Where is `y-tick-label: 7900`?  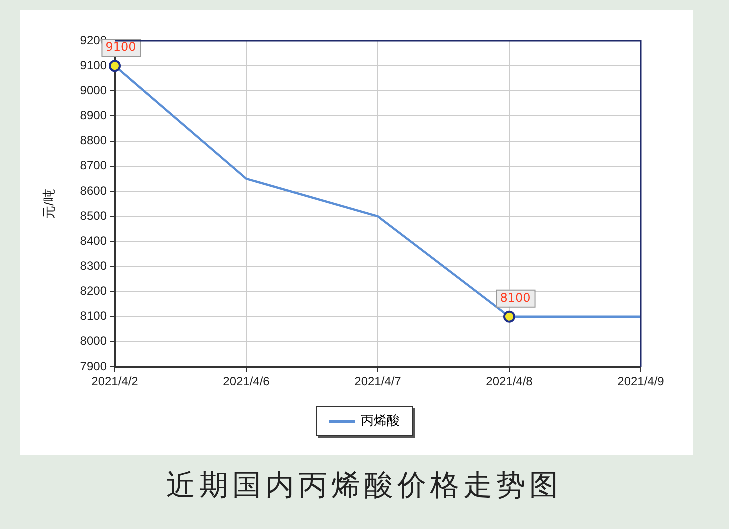 y-tick-label: 7900 is located at coordinates (94, 366).